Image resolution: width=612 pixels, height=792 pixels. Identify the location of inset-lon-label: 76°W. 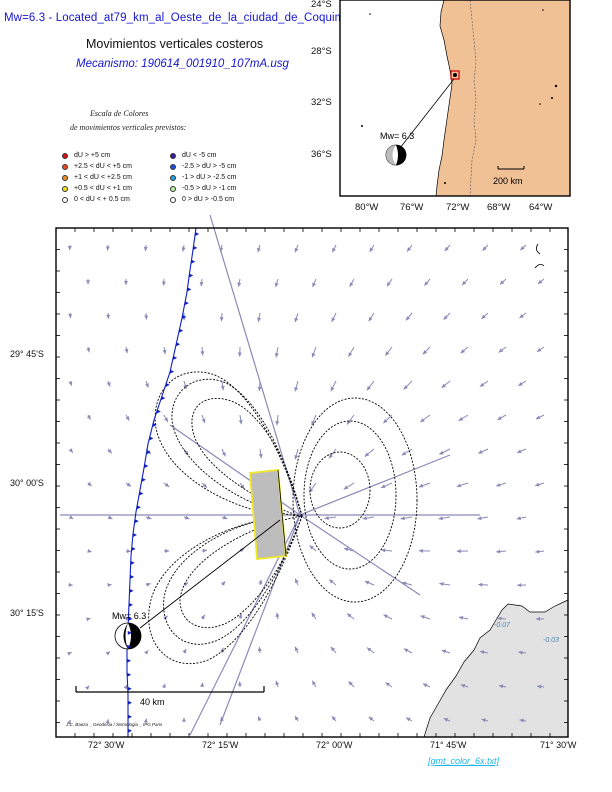
(412, 207).